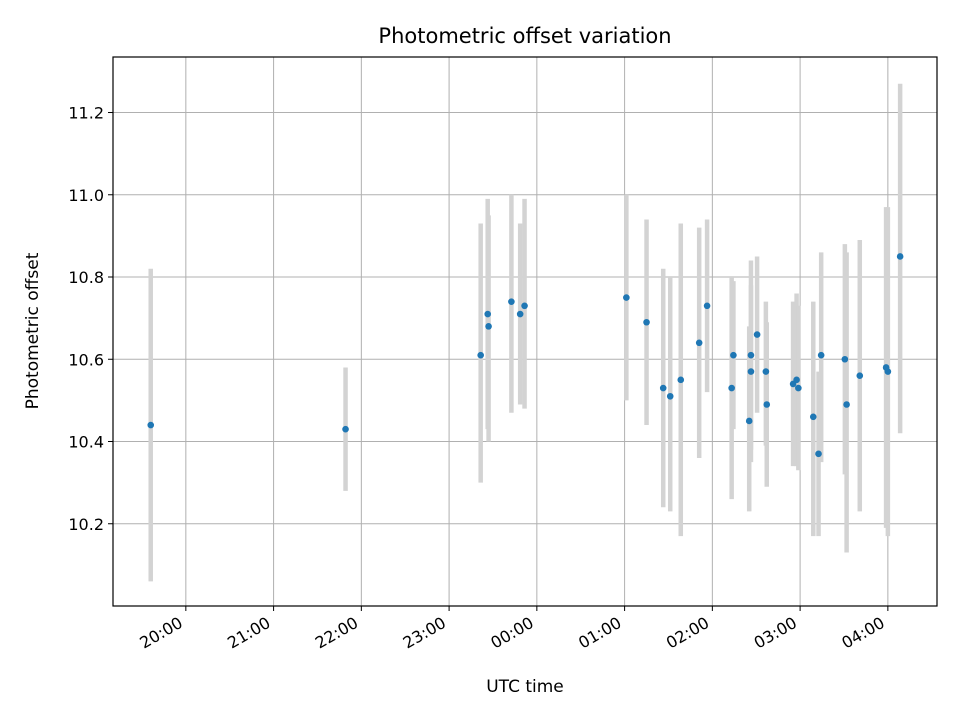 The height and width of the screenshot is (720, 960). I want to click on y-tick-label: 10.4, so click(86, 442).